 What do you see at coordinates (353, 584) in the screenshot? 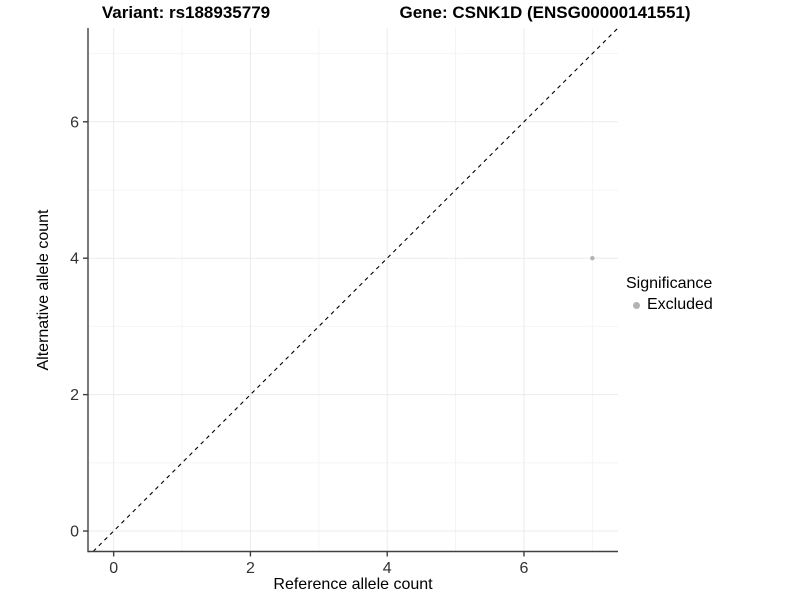
I see `x-axis-title: Reference allele count` at bounding box center [353, 584].